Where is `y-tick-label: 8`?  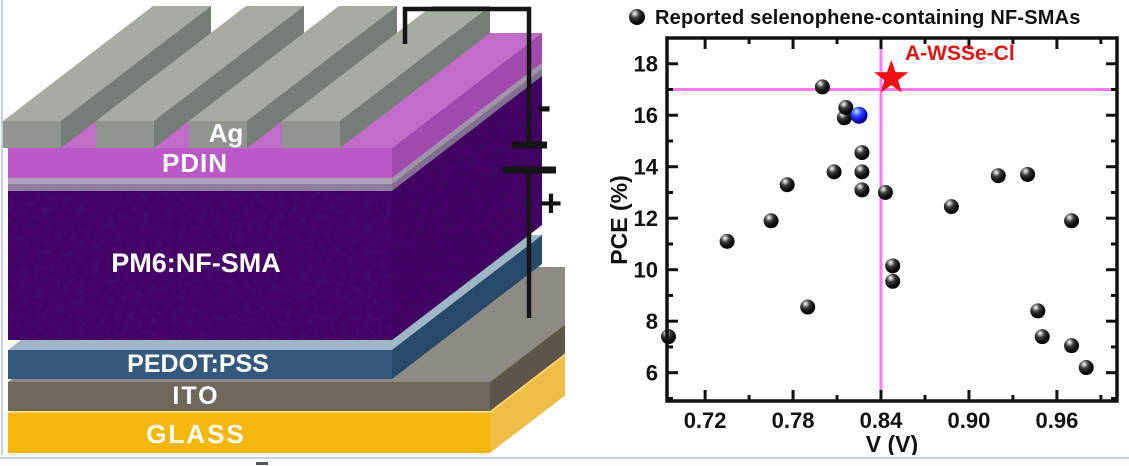 y-tick-label: 8 is located at coordinates (652, 321).